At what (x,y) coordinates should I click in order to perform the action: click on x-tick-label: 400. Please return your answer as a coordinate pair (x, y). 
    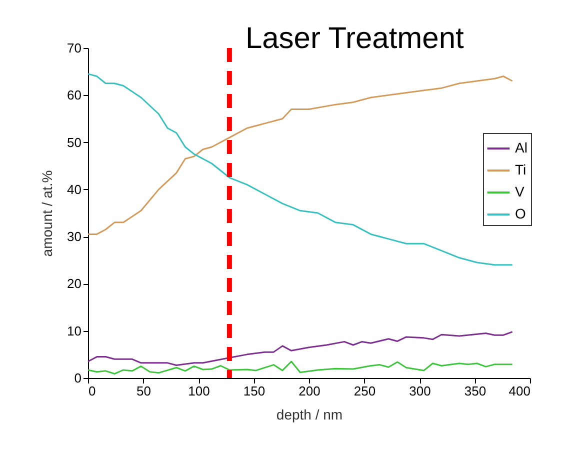
    Looking at the image, I should click on (519, 391).